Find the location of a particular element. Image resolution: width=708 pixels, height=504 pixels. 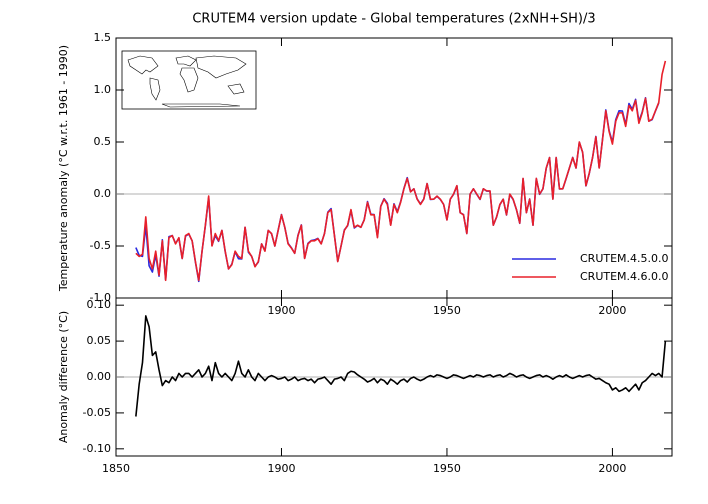

y-tick-label: -0.10 is located at coordinates (97, 448).